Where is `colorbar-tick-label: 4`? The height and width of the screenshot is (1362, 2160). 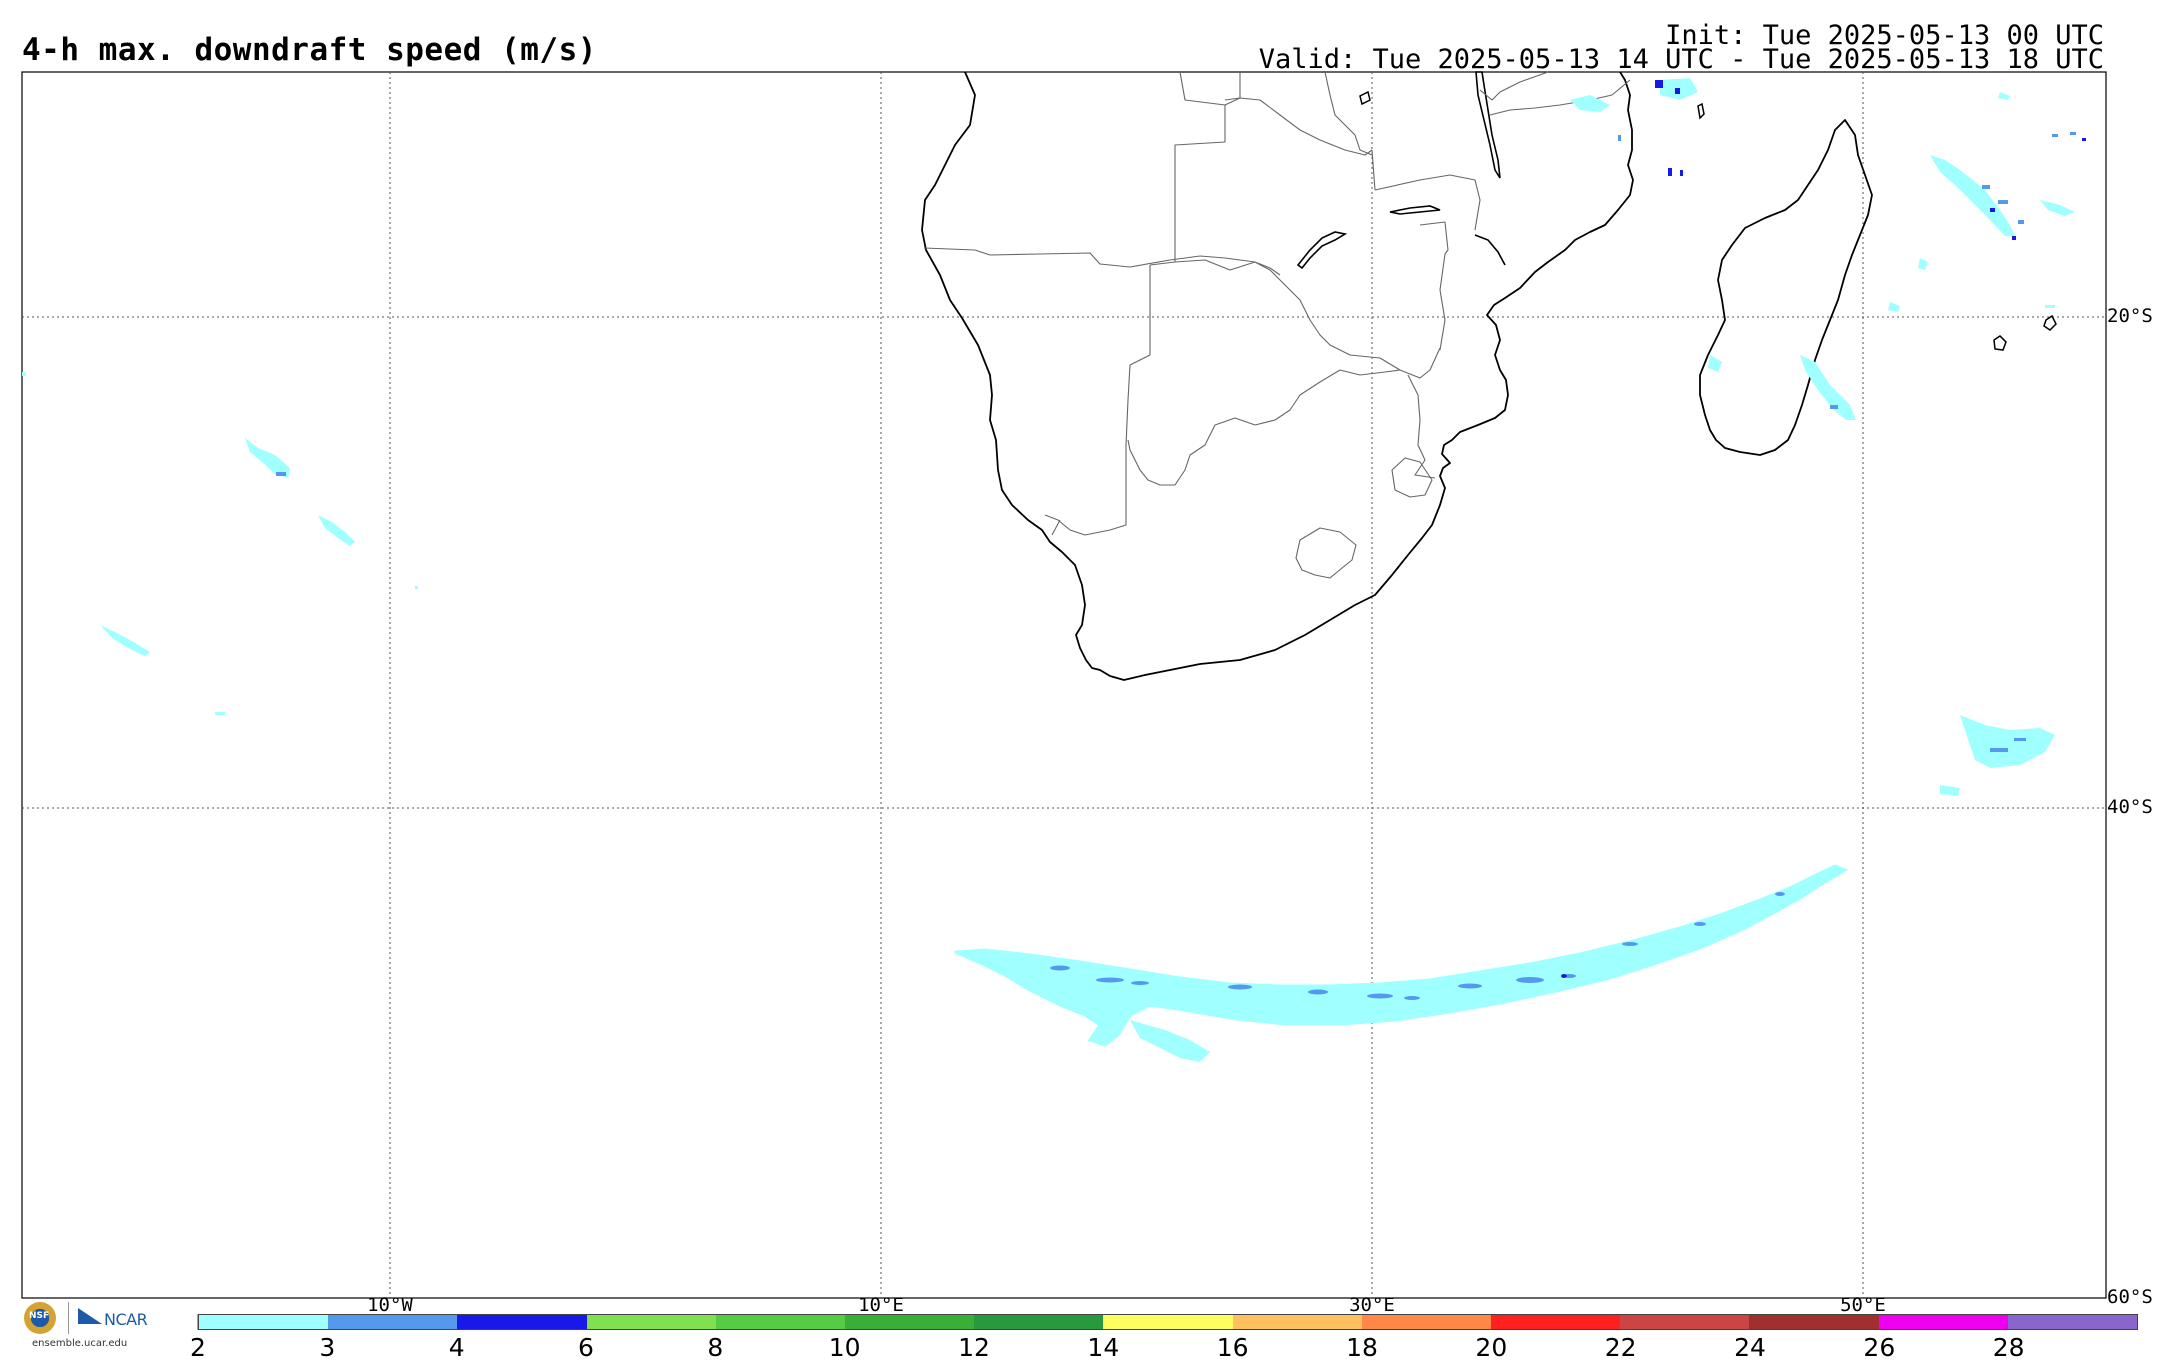
colorbar-tick-label: 4 is located at coordinates (456, 1347).